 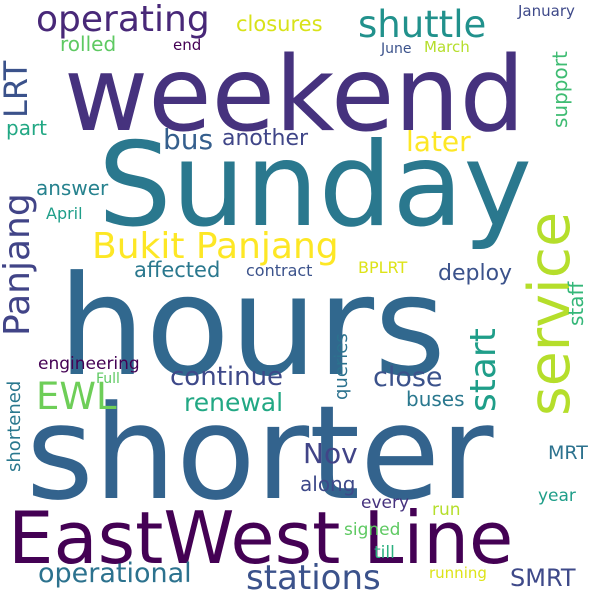 What do you see at coordinates (279, 24) in the screenshot?
I see `word-closures: closures` at bounding box center [279, 24].